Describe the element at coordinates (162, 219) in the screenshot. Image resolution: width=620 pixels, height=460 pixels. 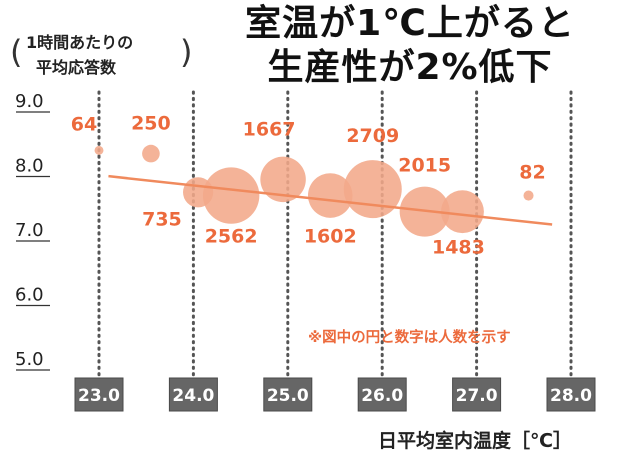
I see `data-label: 735` at that location.